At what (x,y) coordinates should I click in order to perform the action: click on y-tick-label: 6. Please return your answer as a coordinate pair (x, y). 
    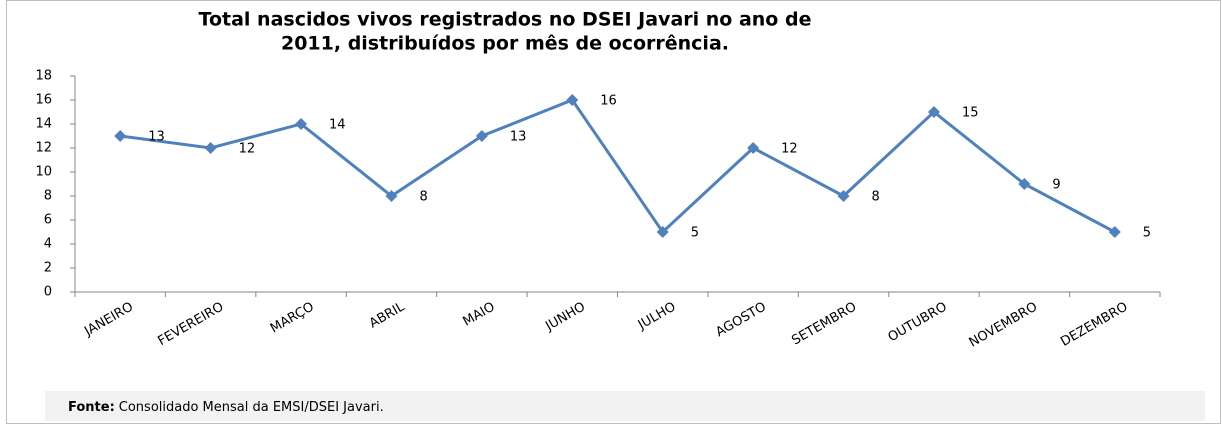
    Looking at the image, I should click on (48, 220).